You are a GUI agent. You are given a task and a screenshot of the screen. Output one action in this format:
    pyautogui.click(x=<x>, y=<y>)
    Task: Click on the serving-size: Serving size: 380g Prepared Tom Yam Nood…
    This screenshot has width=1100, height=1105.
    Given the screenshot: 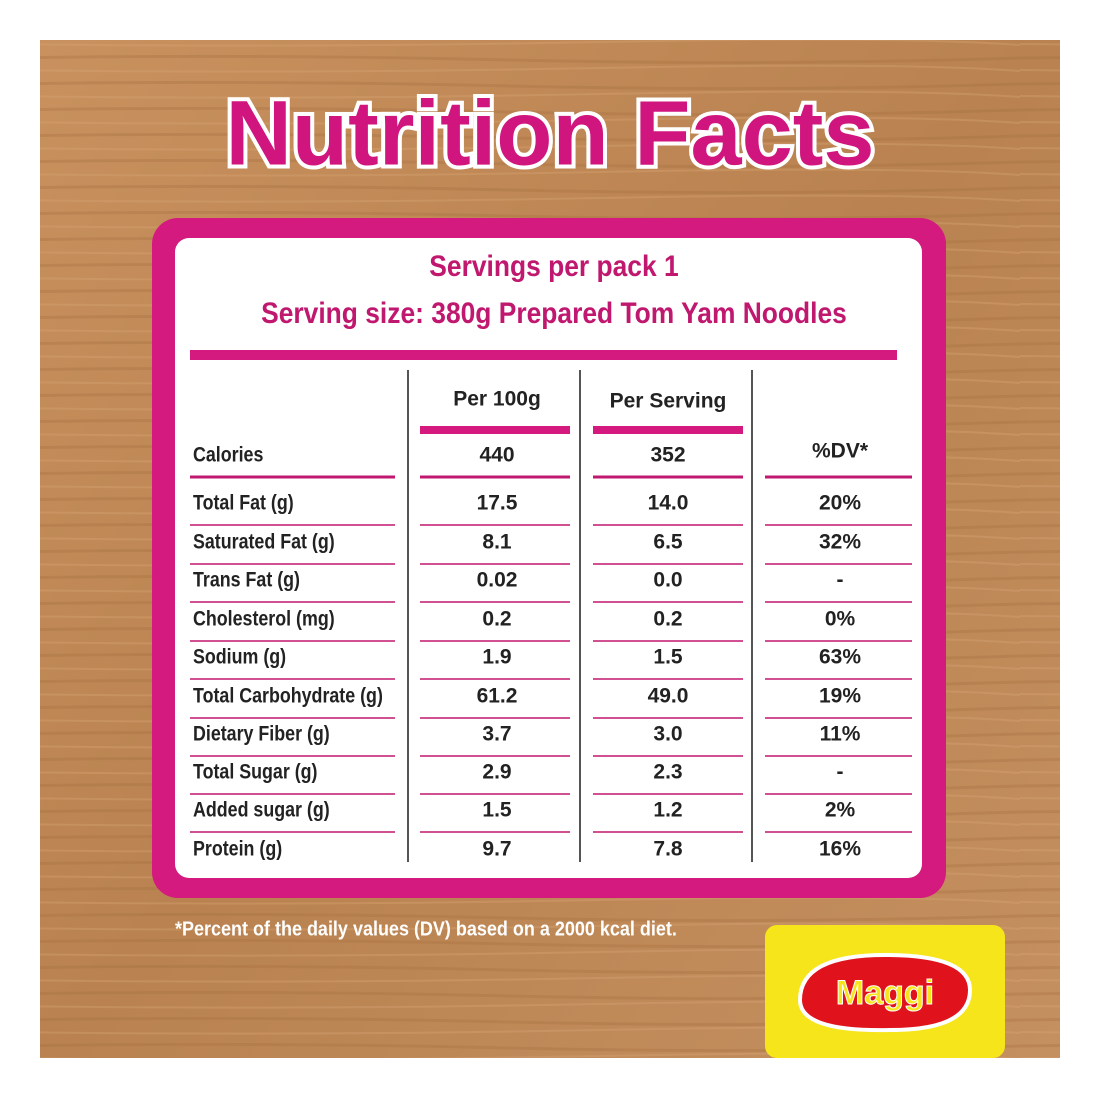 What is the action you would take?
    pyautogui.click(x=554, y=312)
    